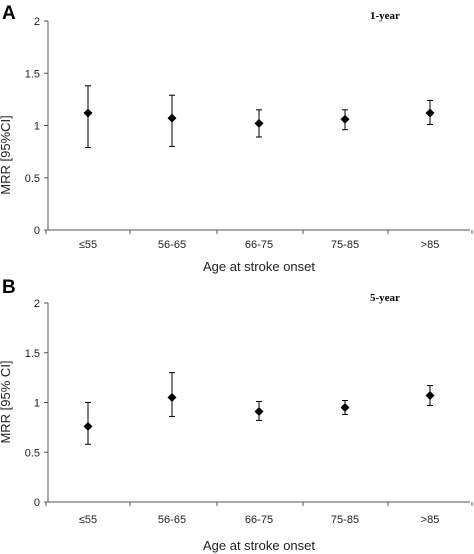 This screenshot has height=554, width=474. Describe the element at coordinates (259, 116) in the screenshot. I see `panel-a-marks` at that location.